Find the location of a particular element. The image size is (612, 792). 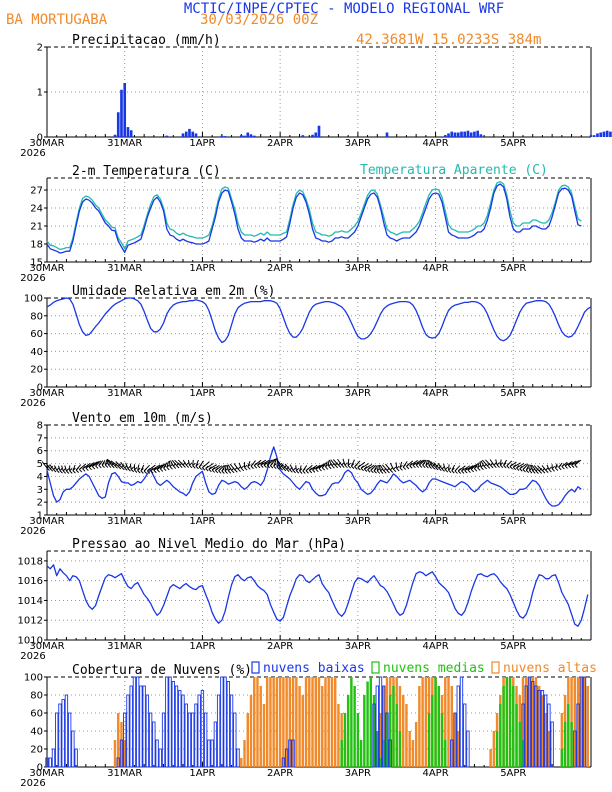

header-coordinates: 42.3681W 15.0233S 384m is located at coordinates (448, 40).